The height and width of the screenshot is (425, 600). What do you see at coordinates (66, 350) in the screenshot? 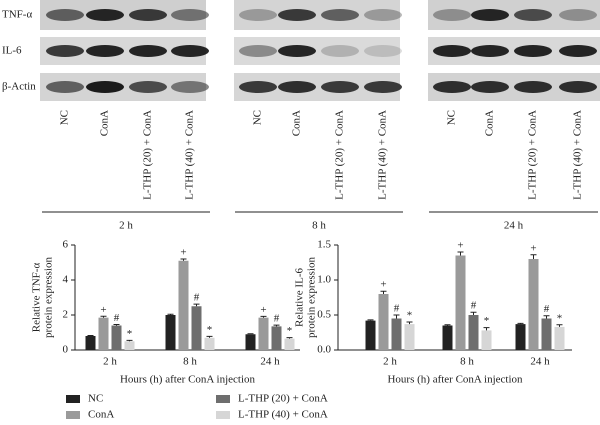
I see `y-tick-label: 0` at bounding box center [66, 350].